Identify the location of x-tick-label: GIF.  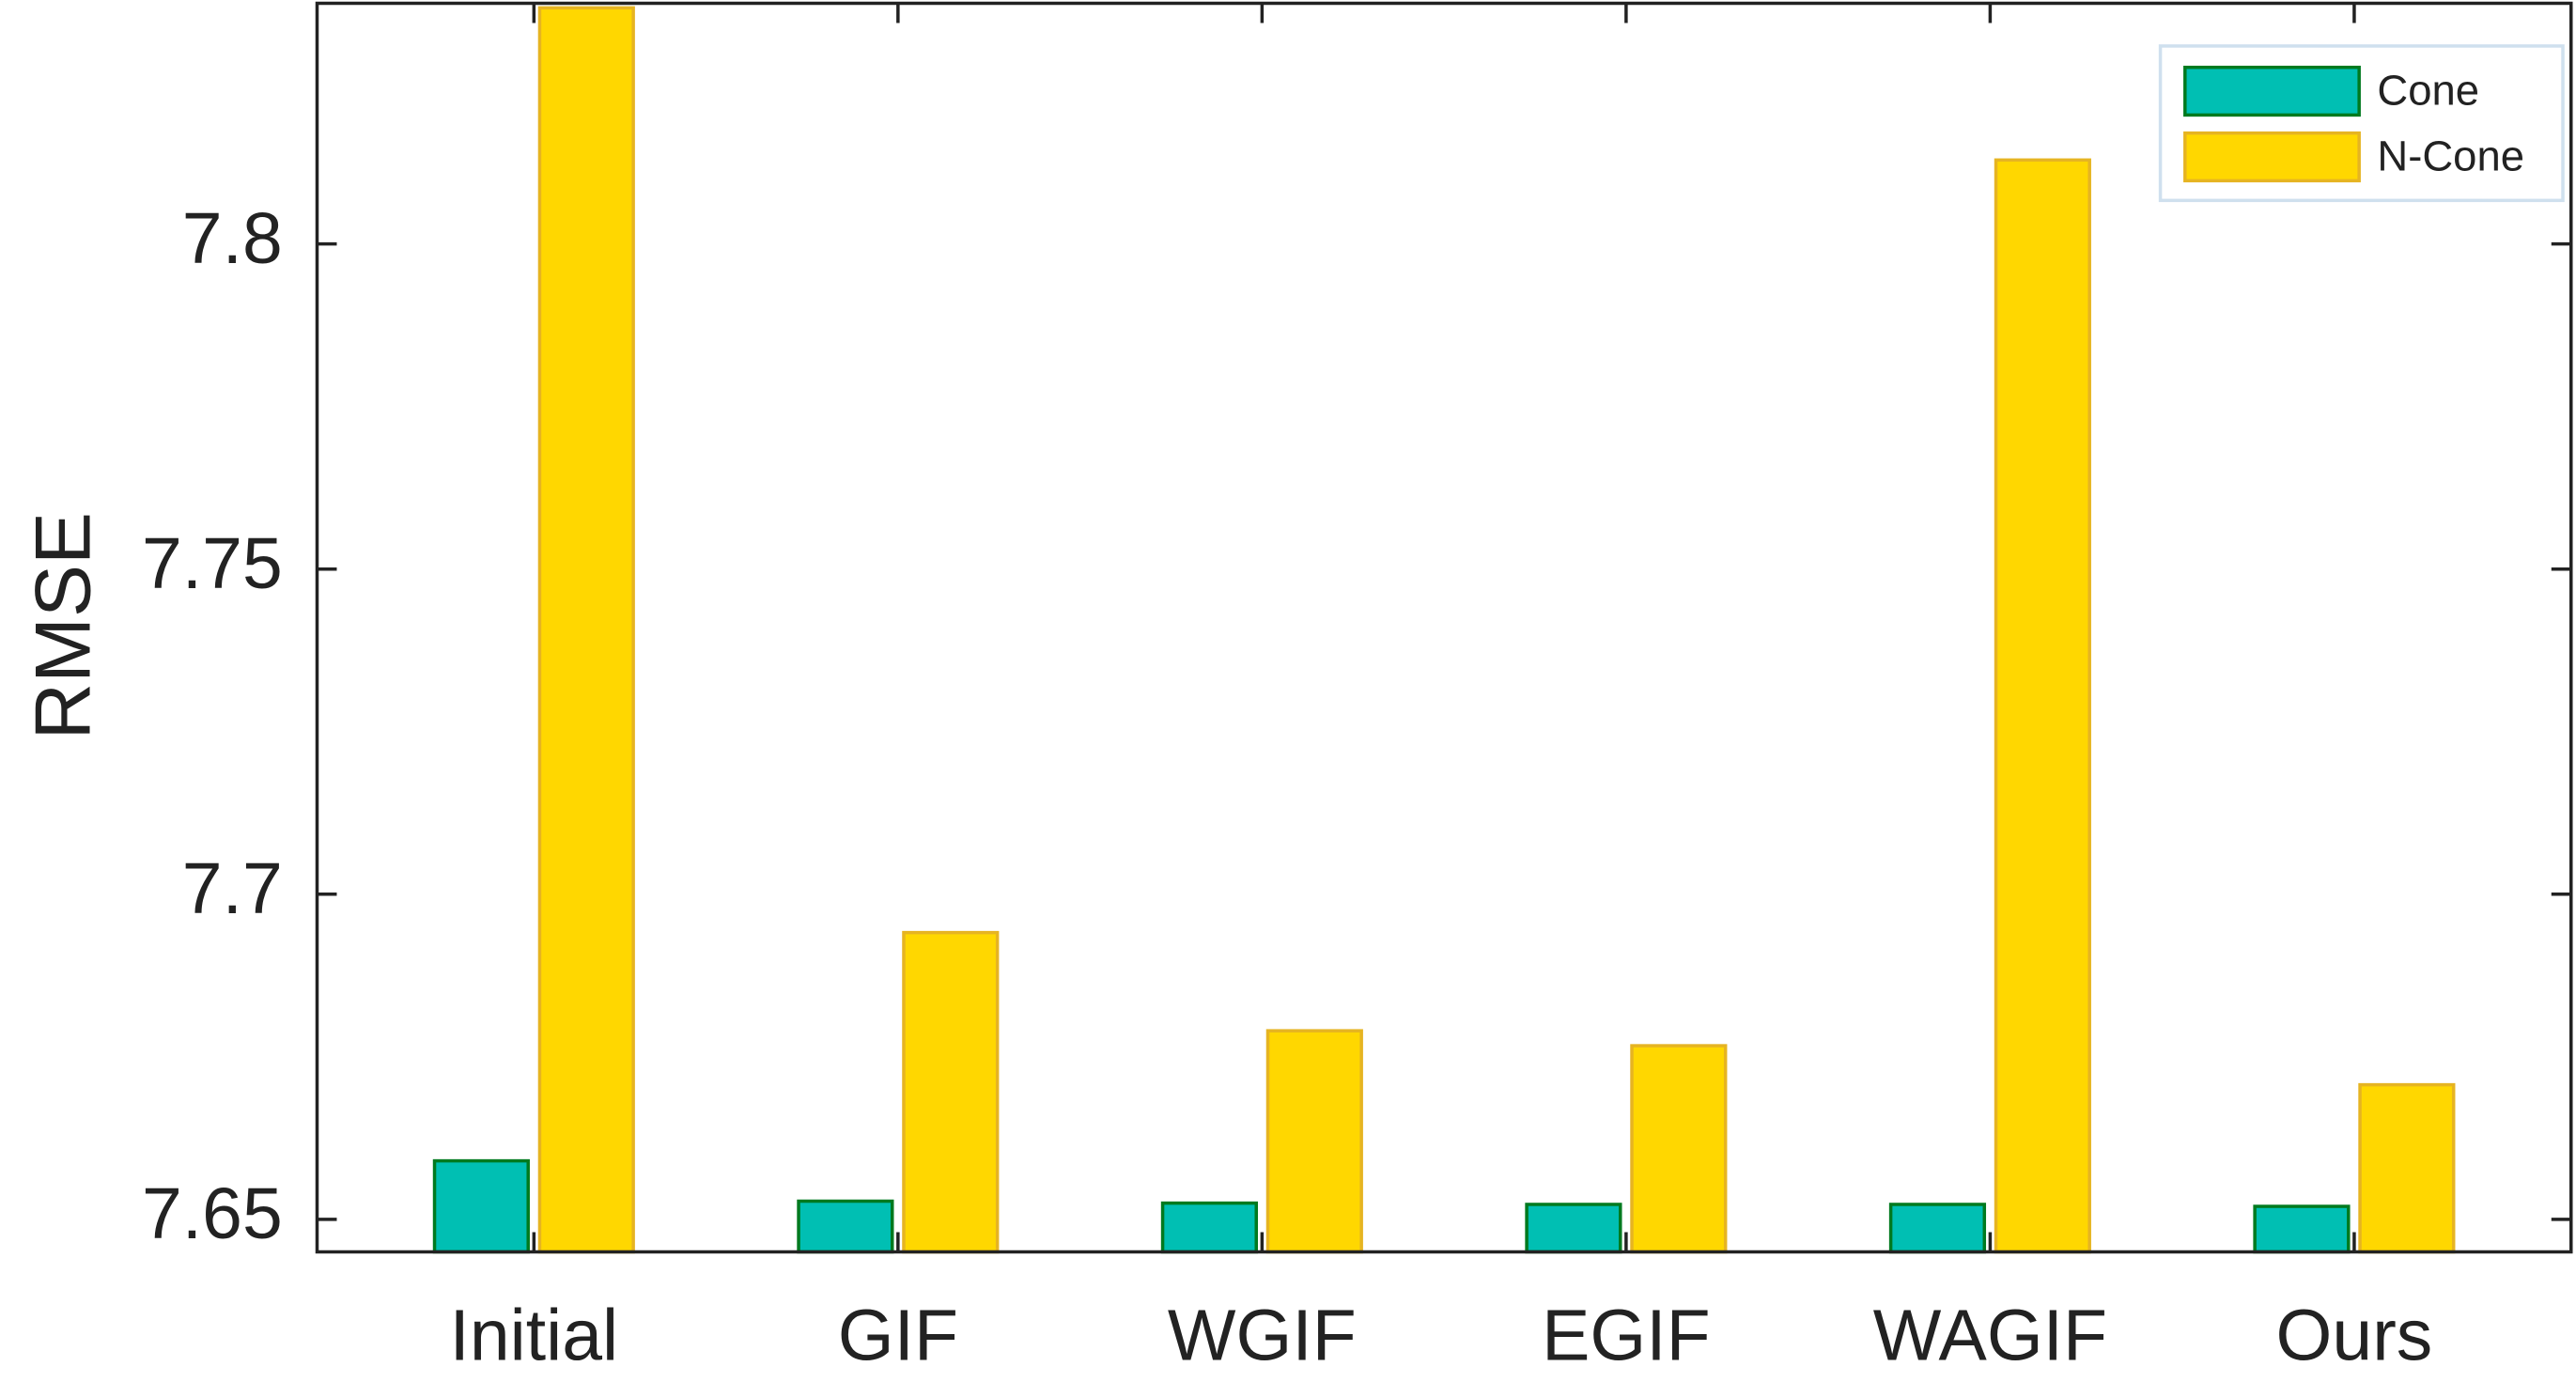
(898, 1335).